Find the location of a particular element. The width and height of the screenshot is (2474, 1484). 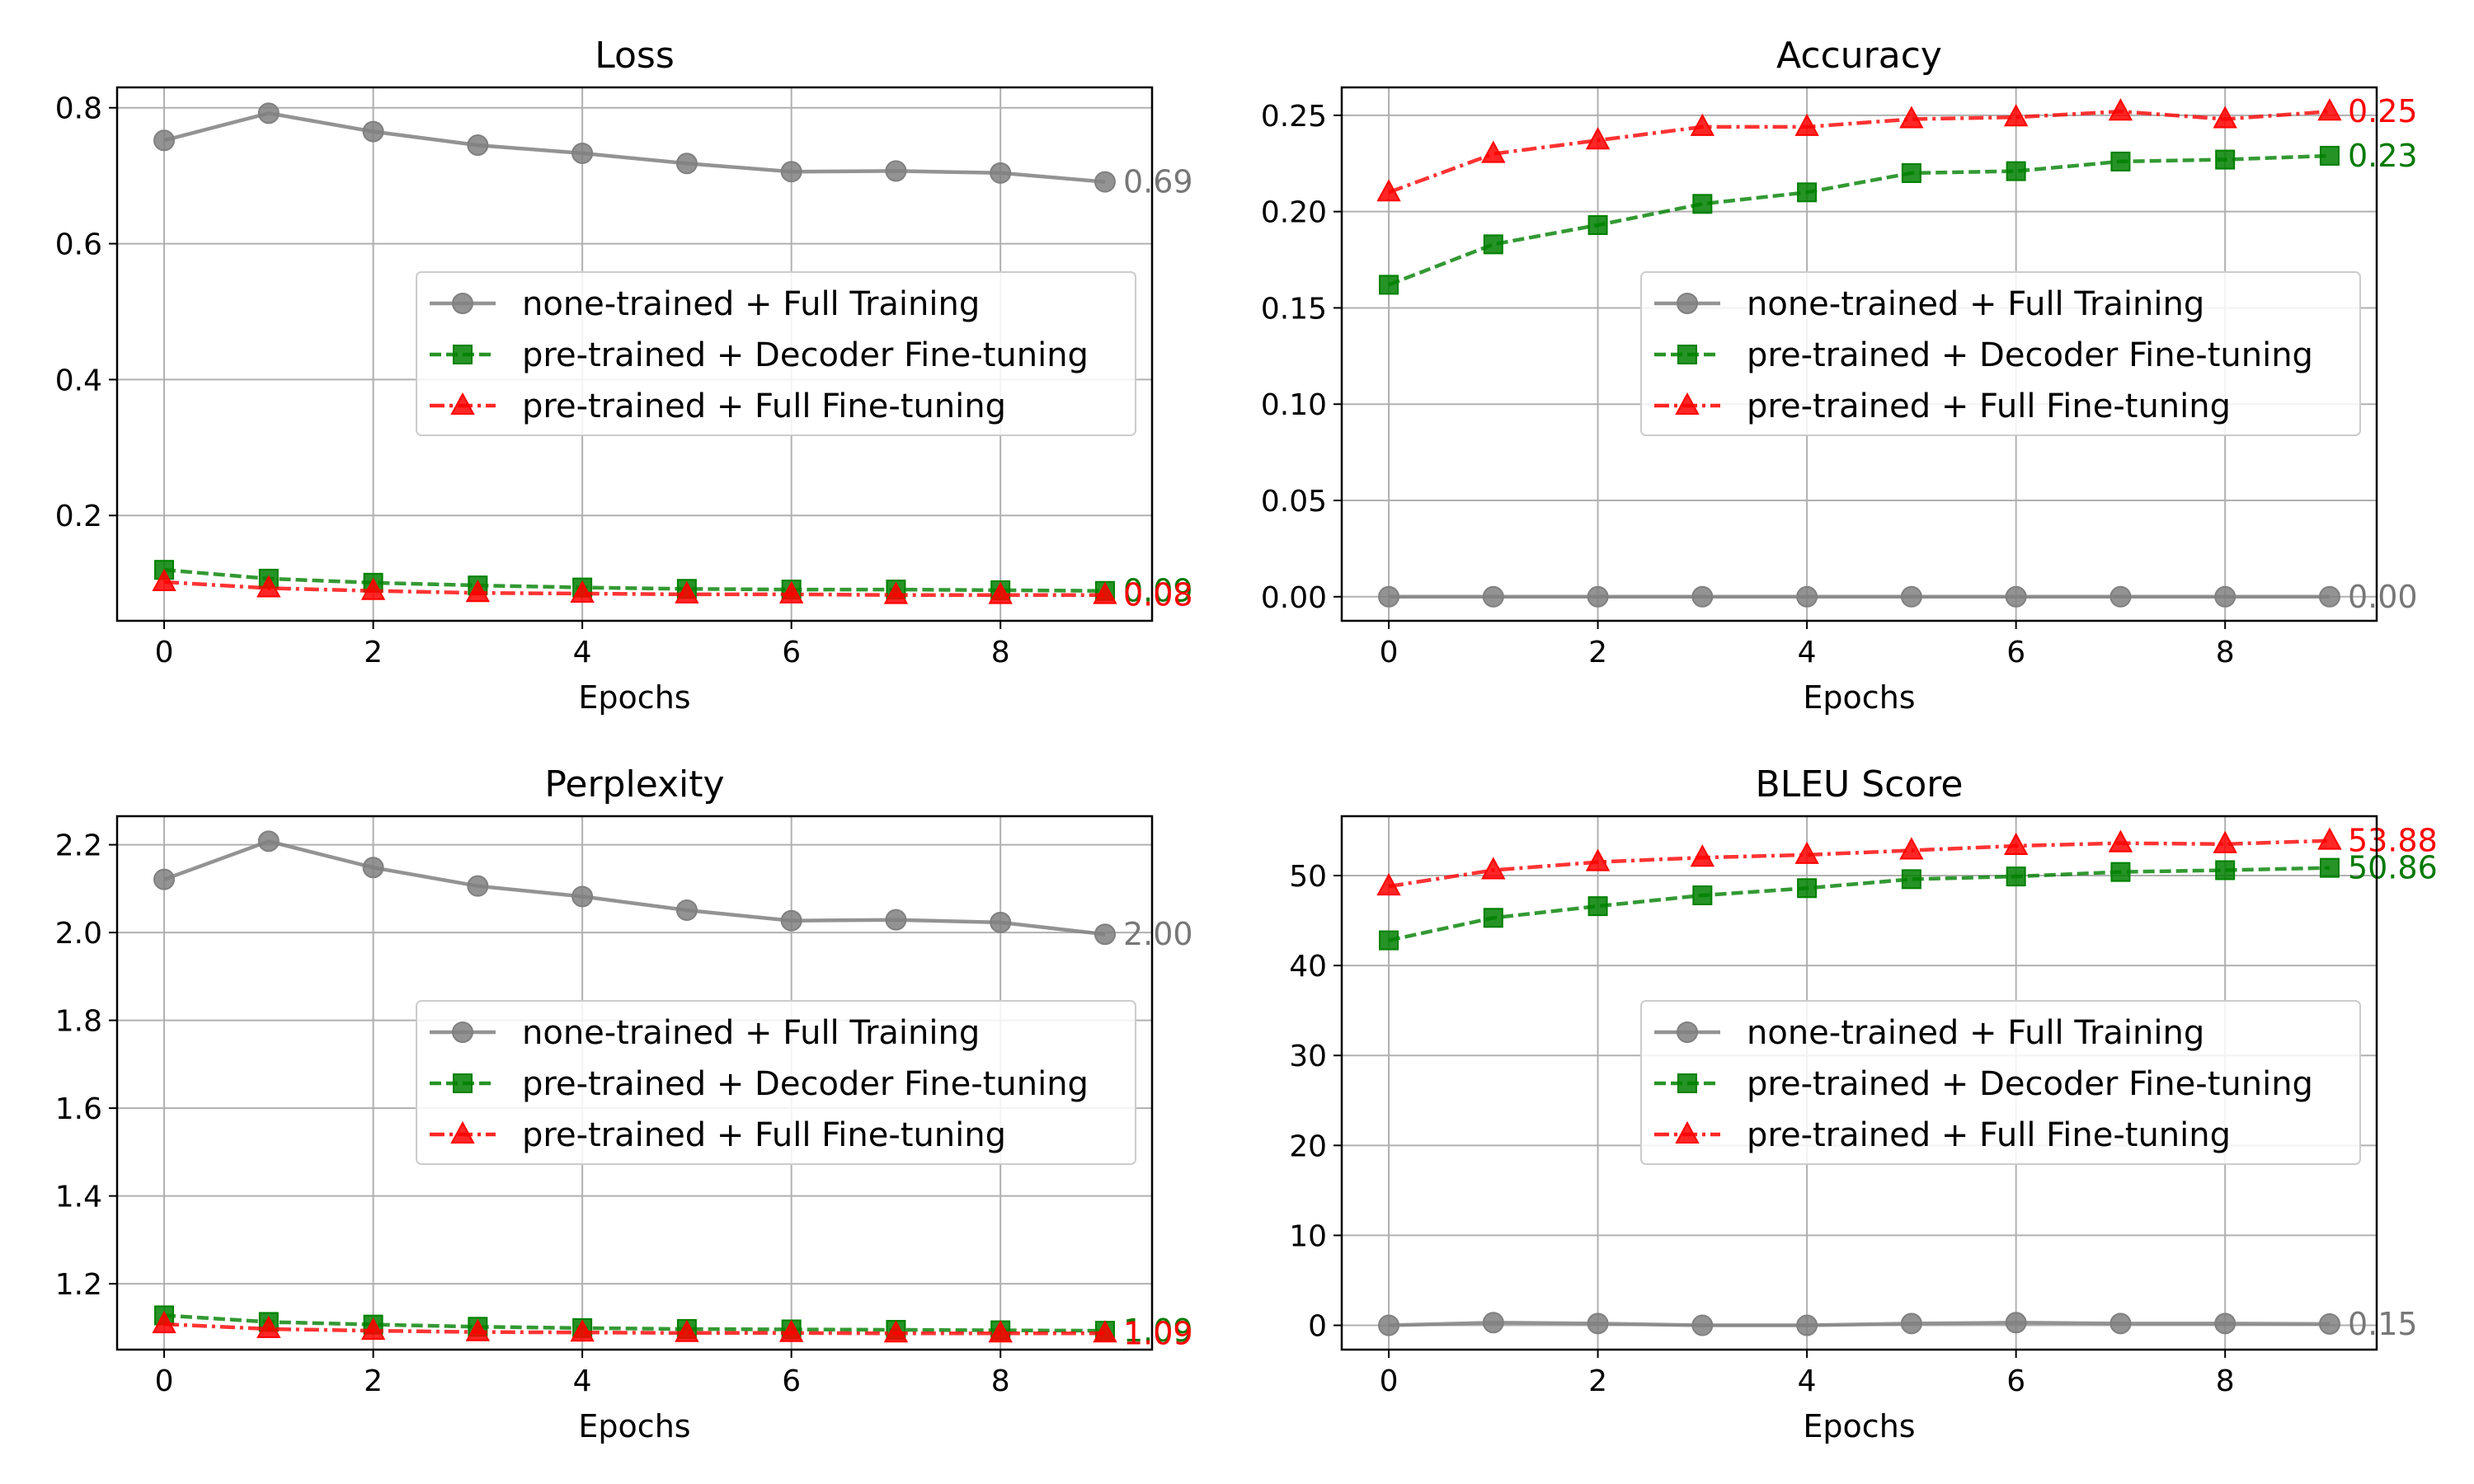

chart-title: Accuracy is located at coordinates (1859, 56).